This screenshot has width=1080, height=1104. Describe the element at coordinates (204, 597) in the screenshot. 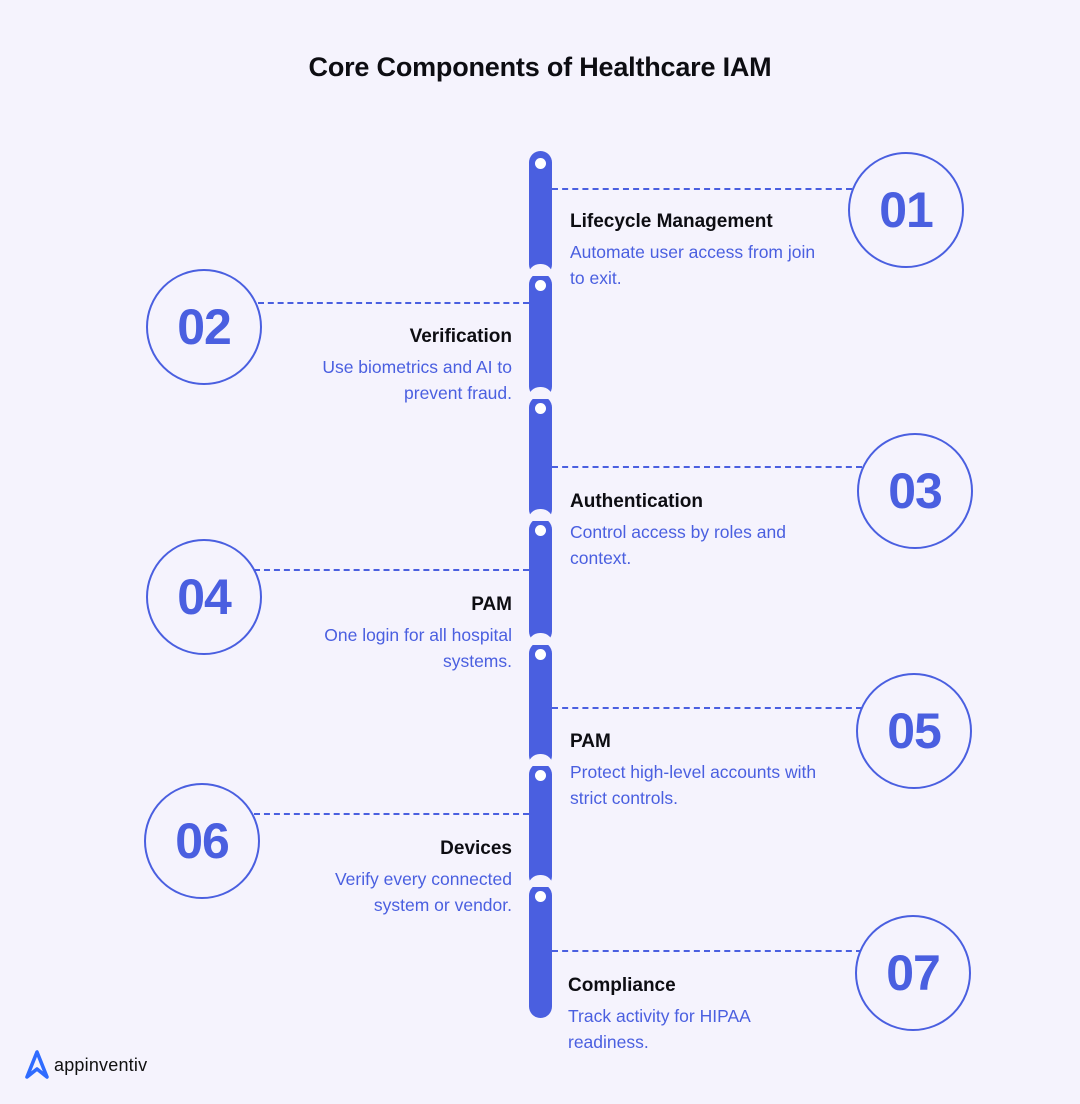

I see `number-badge-04: 04` at that location.